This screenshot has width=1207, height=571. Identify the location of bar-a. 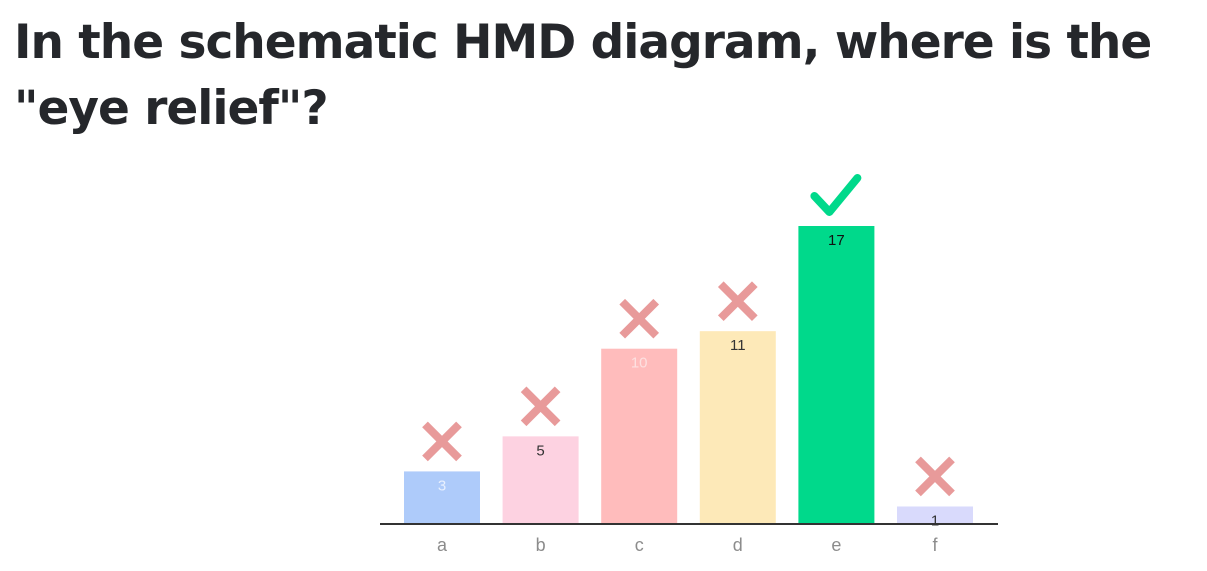
(442, 497).